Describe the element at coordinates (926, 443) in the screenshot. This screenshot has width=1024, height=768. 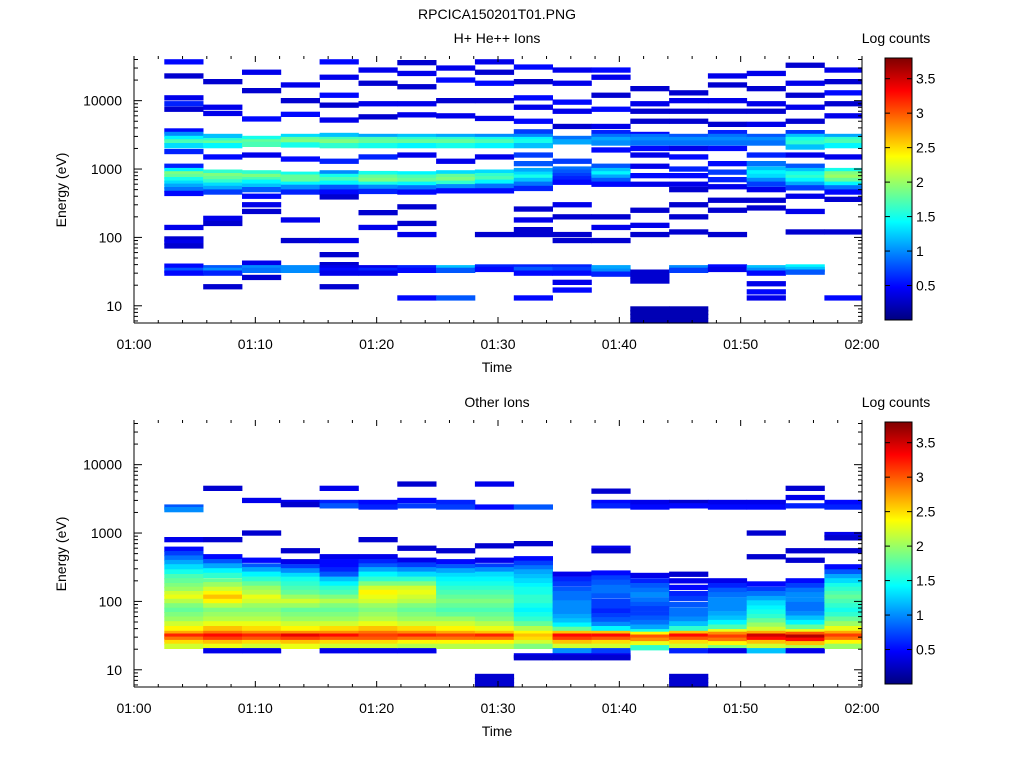
I see `colorbar-tick-label: 3.5` at that location.